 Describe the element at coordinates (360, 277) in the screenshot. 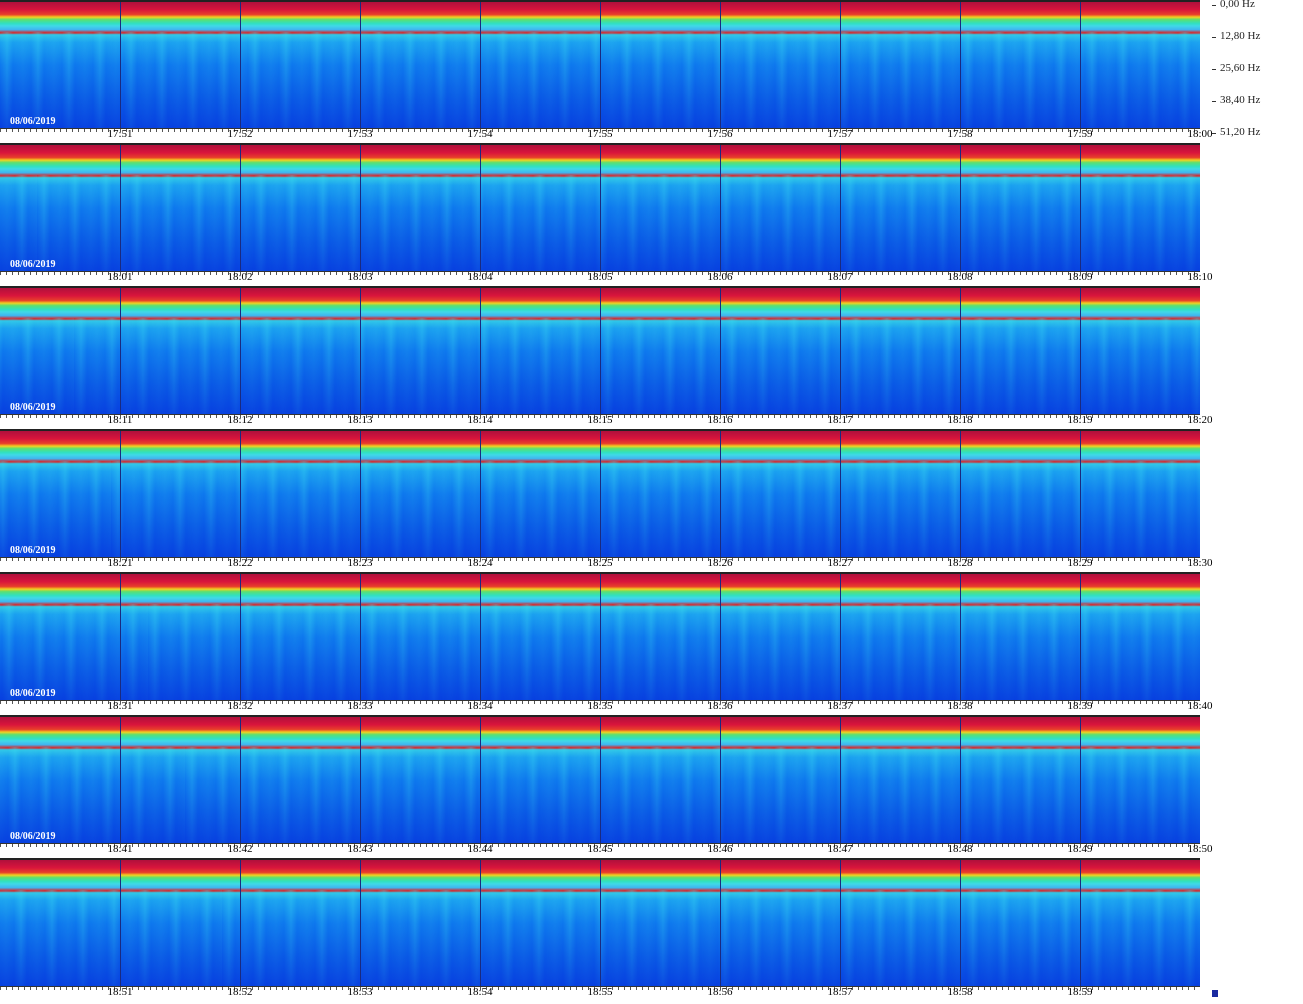

I see `time-label: 18:03` at that location.